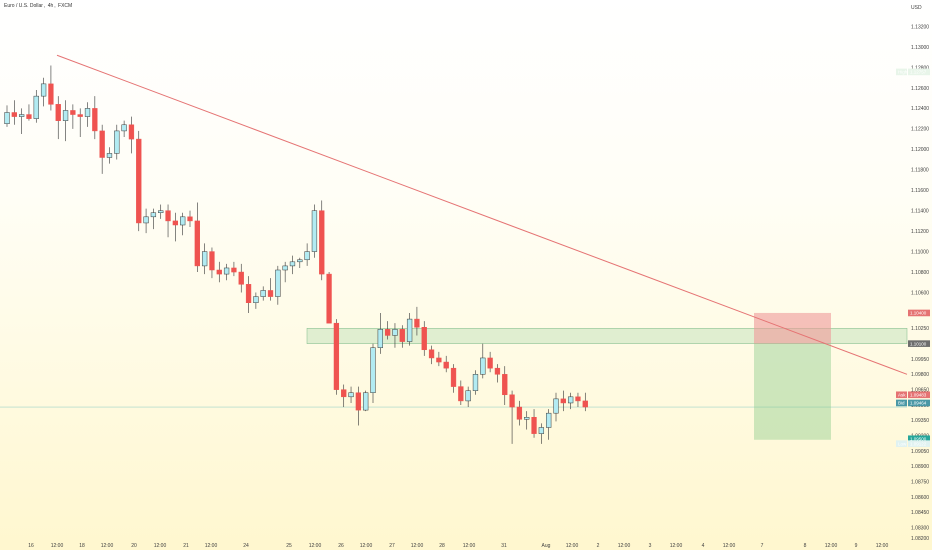 The image size is (932, 550). I want to click on y-tick-label: 1.11600, so click(920, 191).